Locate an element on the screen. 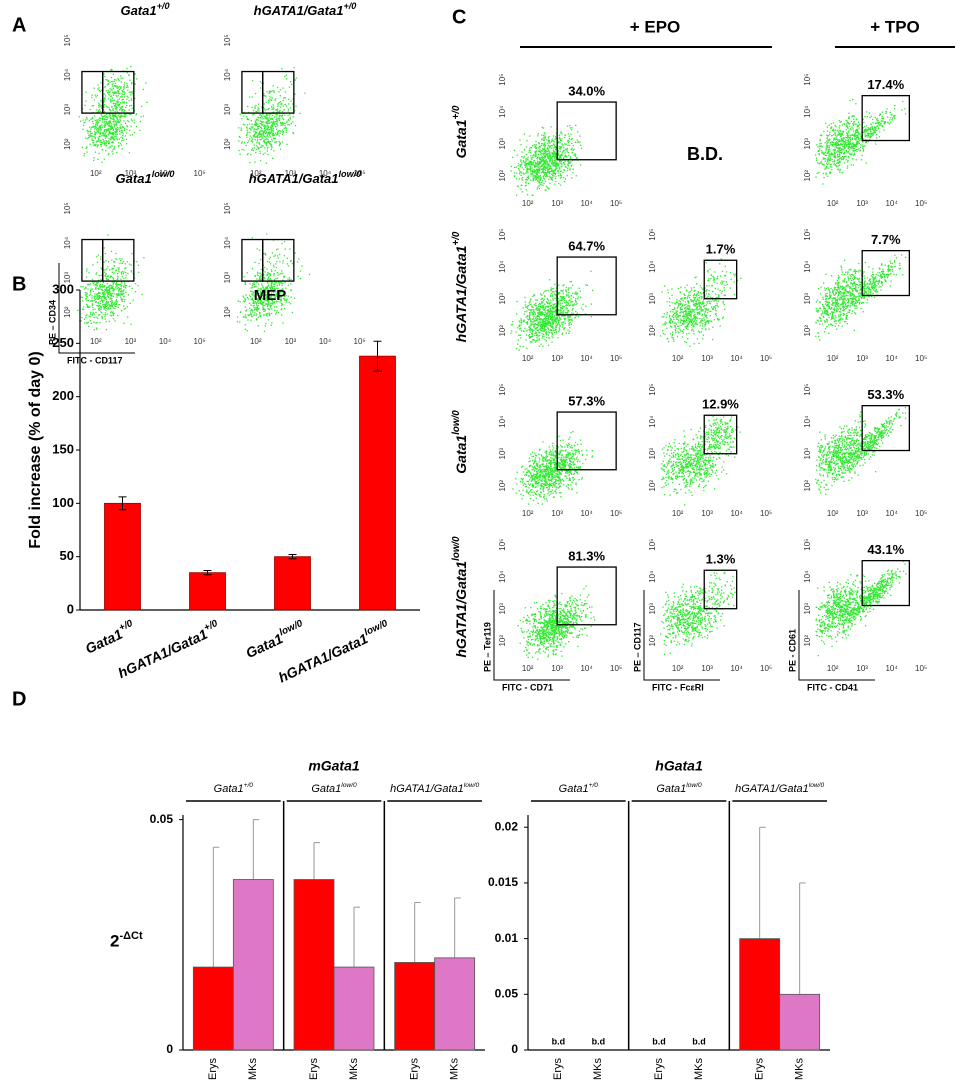  x-tick-label: 10² is located at coordinates (833, 203).